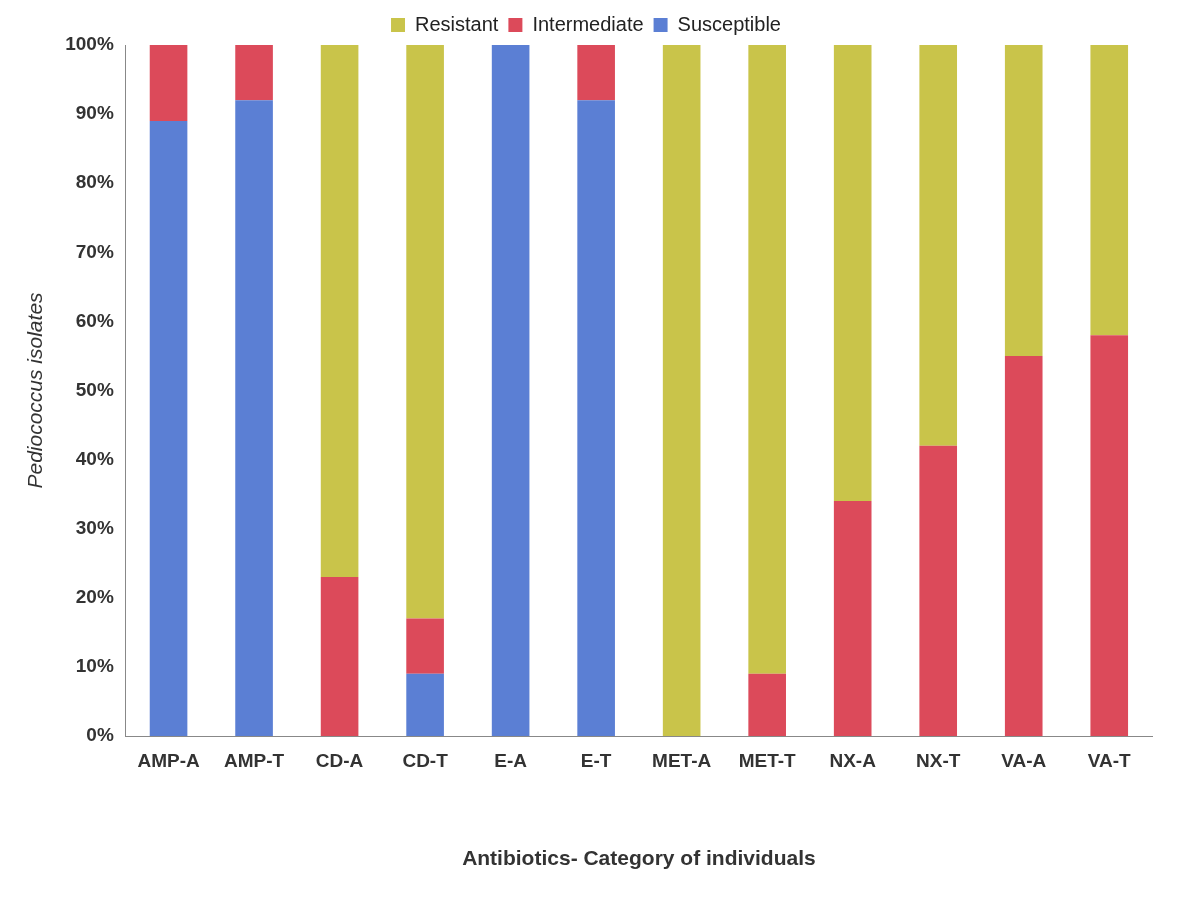 The width and height of the screenshot is (1192, 916). I want to click on x-tick-label: NX-T, so click(938, 760).